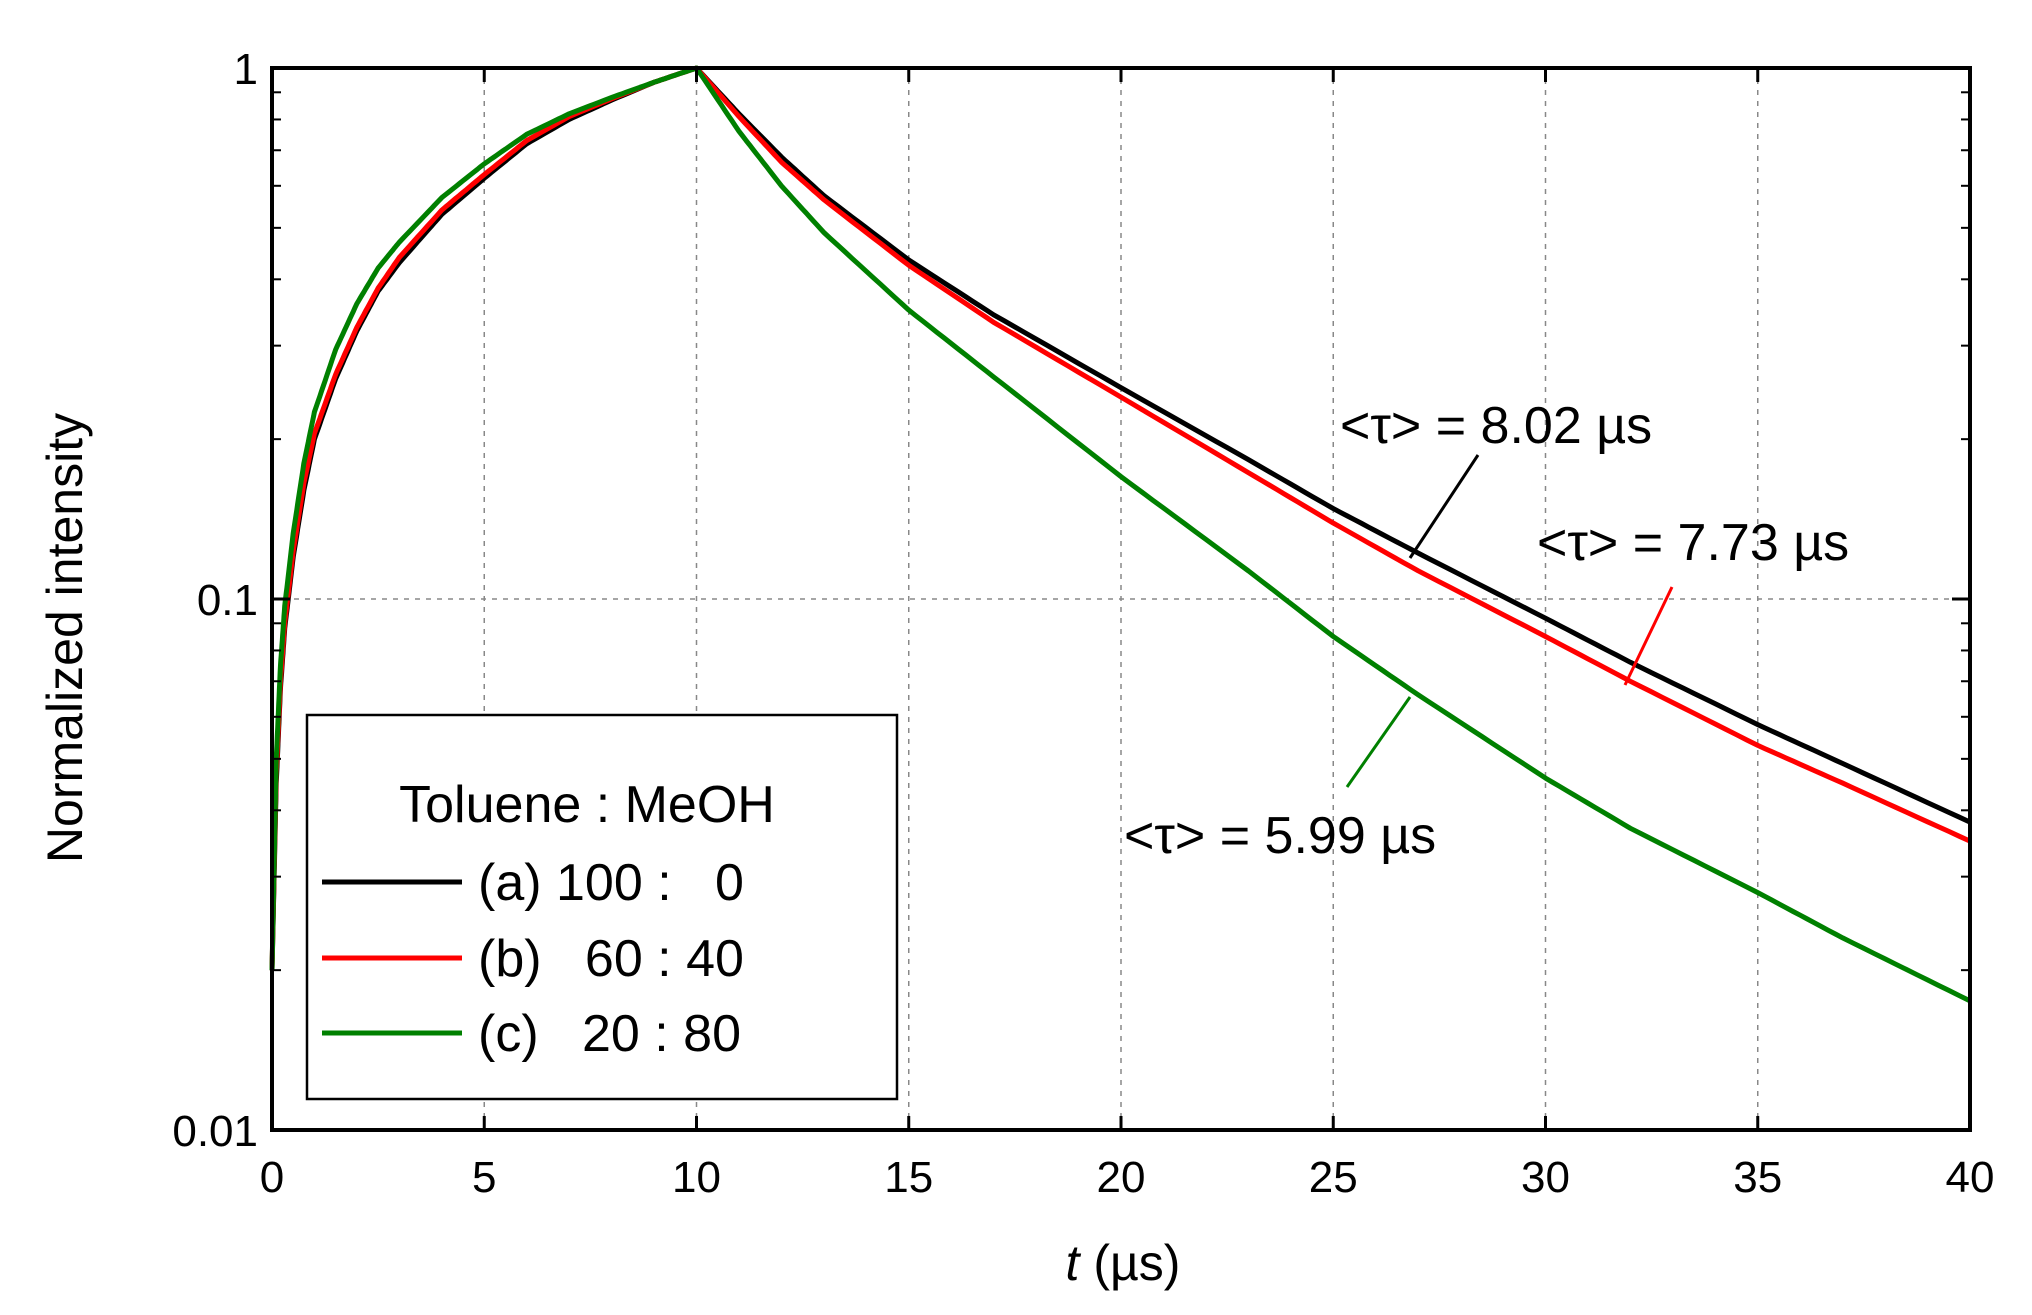  Describe the element at coordinates (1648, 636) in the screenshot. I see `annotation-pointer-b` at that location.